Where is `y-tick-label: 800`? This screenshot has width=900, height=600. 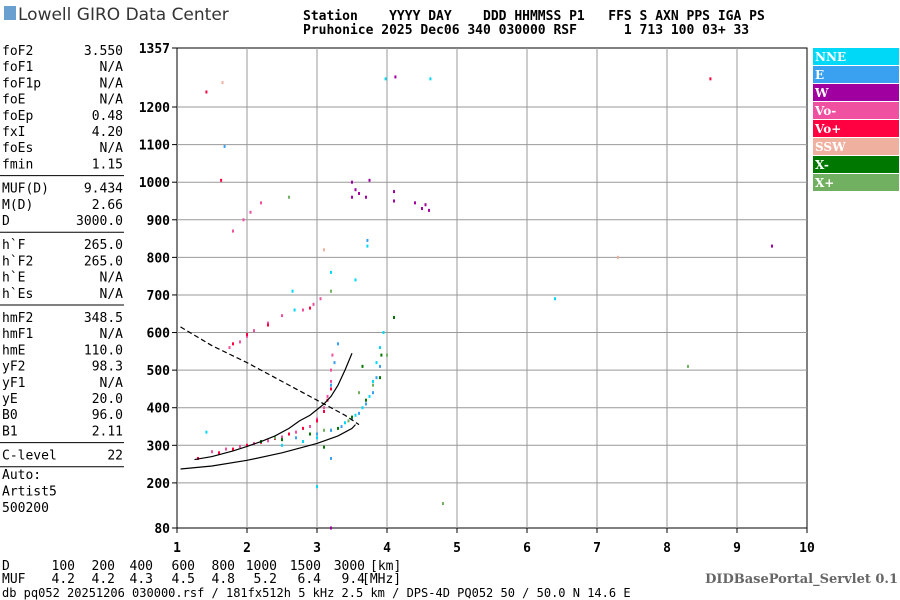
y-tick-label: 800 is located at coordinates (159, 258).